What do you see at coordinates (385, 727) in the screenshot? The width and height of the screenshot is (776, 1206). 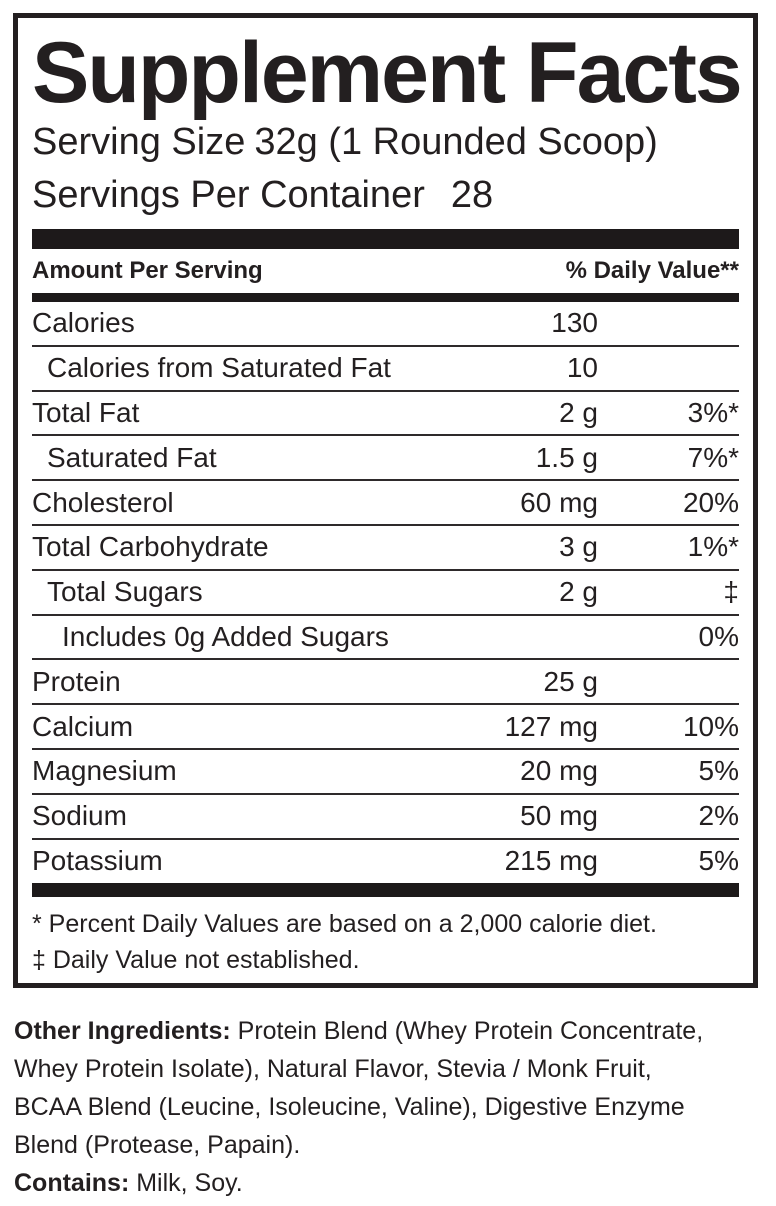 I see `nutrient-row: Calcium 127 mg 10%` at bounding box center [385, 727].